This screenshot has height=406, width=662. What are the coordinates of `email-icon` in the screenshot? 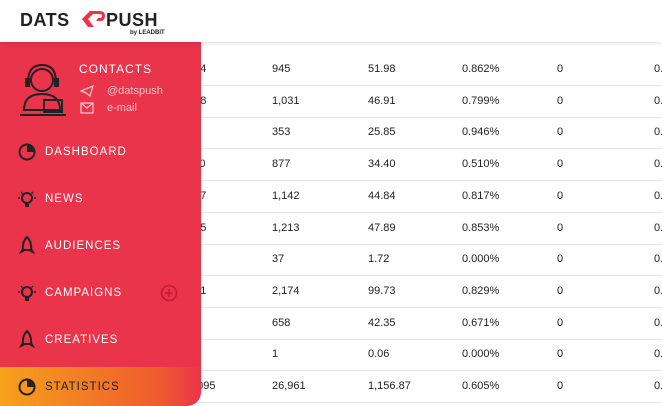 It's located at (87, 108).